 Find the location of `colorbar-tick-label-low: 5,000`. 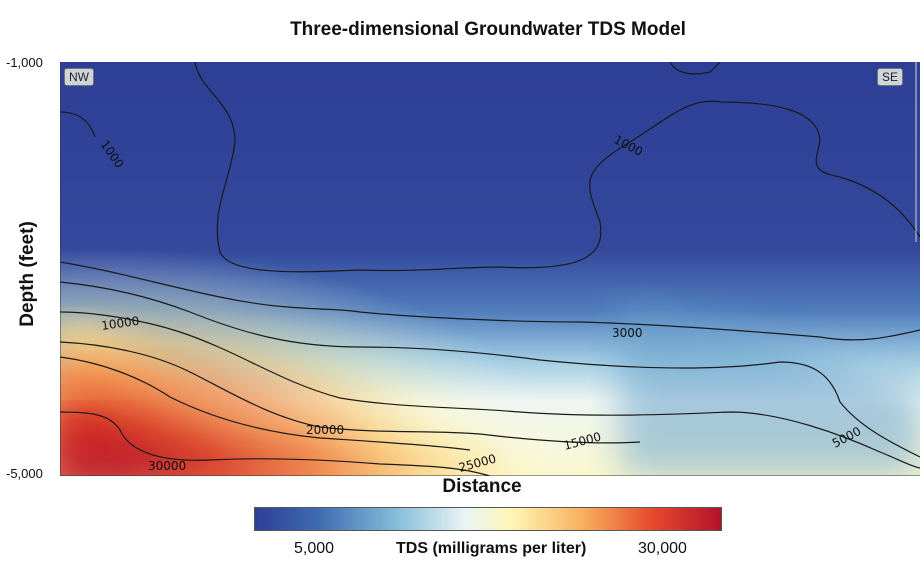

colorbar-tick-label-low: 5,000 is located at coordinates (314, 548).